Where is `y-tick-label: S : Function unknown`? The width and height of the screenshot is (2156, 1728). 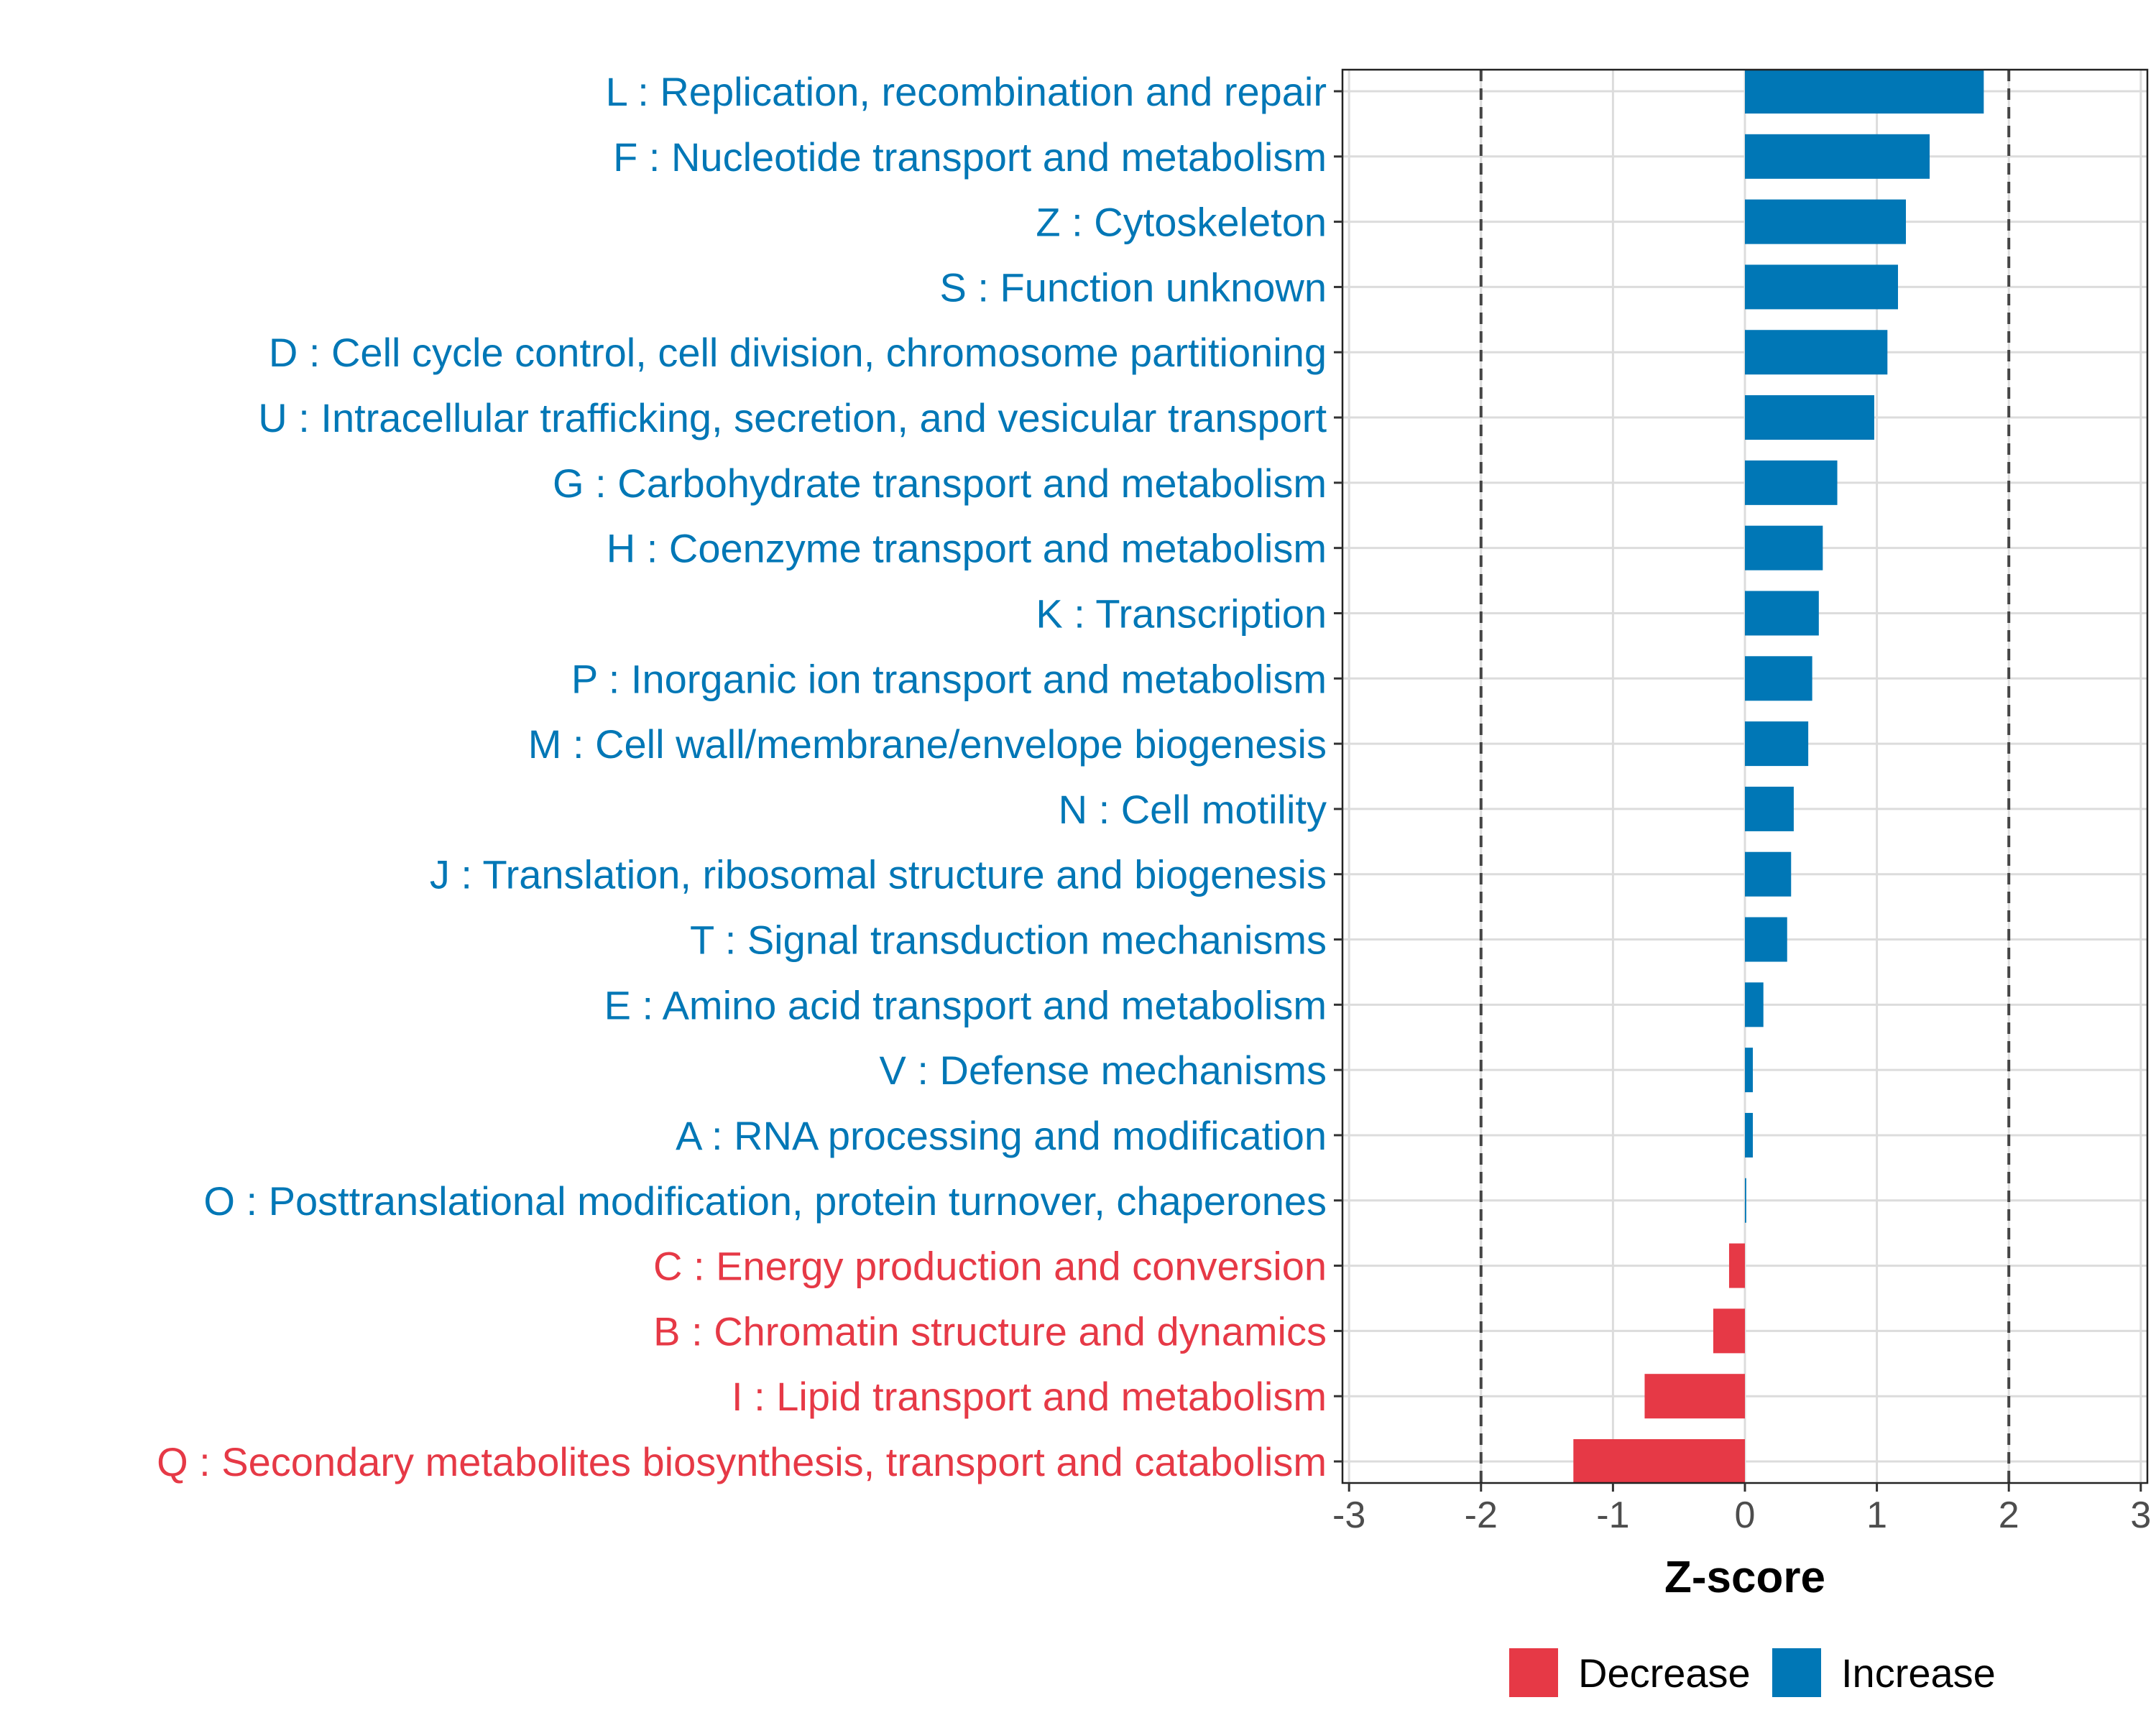
y-tick-label: S : Function unknown is located at coordinates (1133, 287).